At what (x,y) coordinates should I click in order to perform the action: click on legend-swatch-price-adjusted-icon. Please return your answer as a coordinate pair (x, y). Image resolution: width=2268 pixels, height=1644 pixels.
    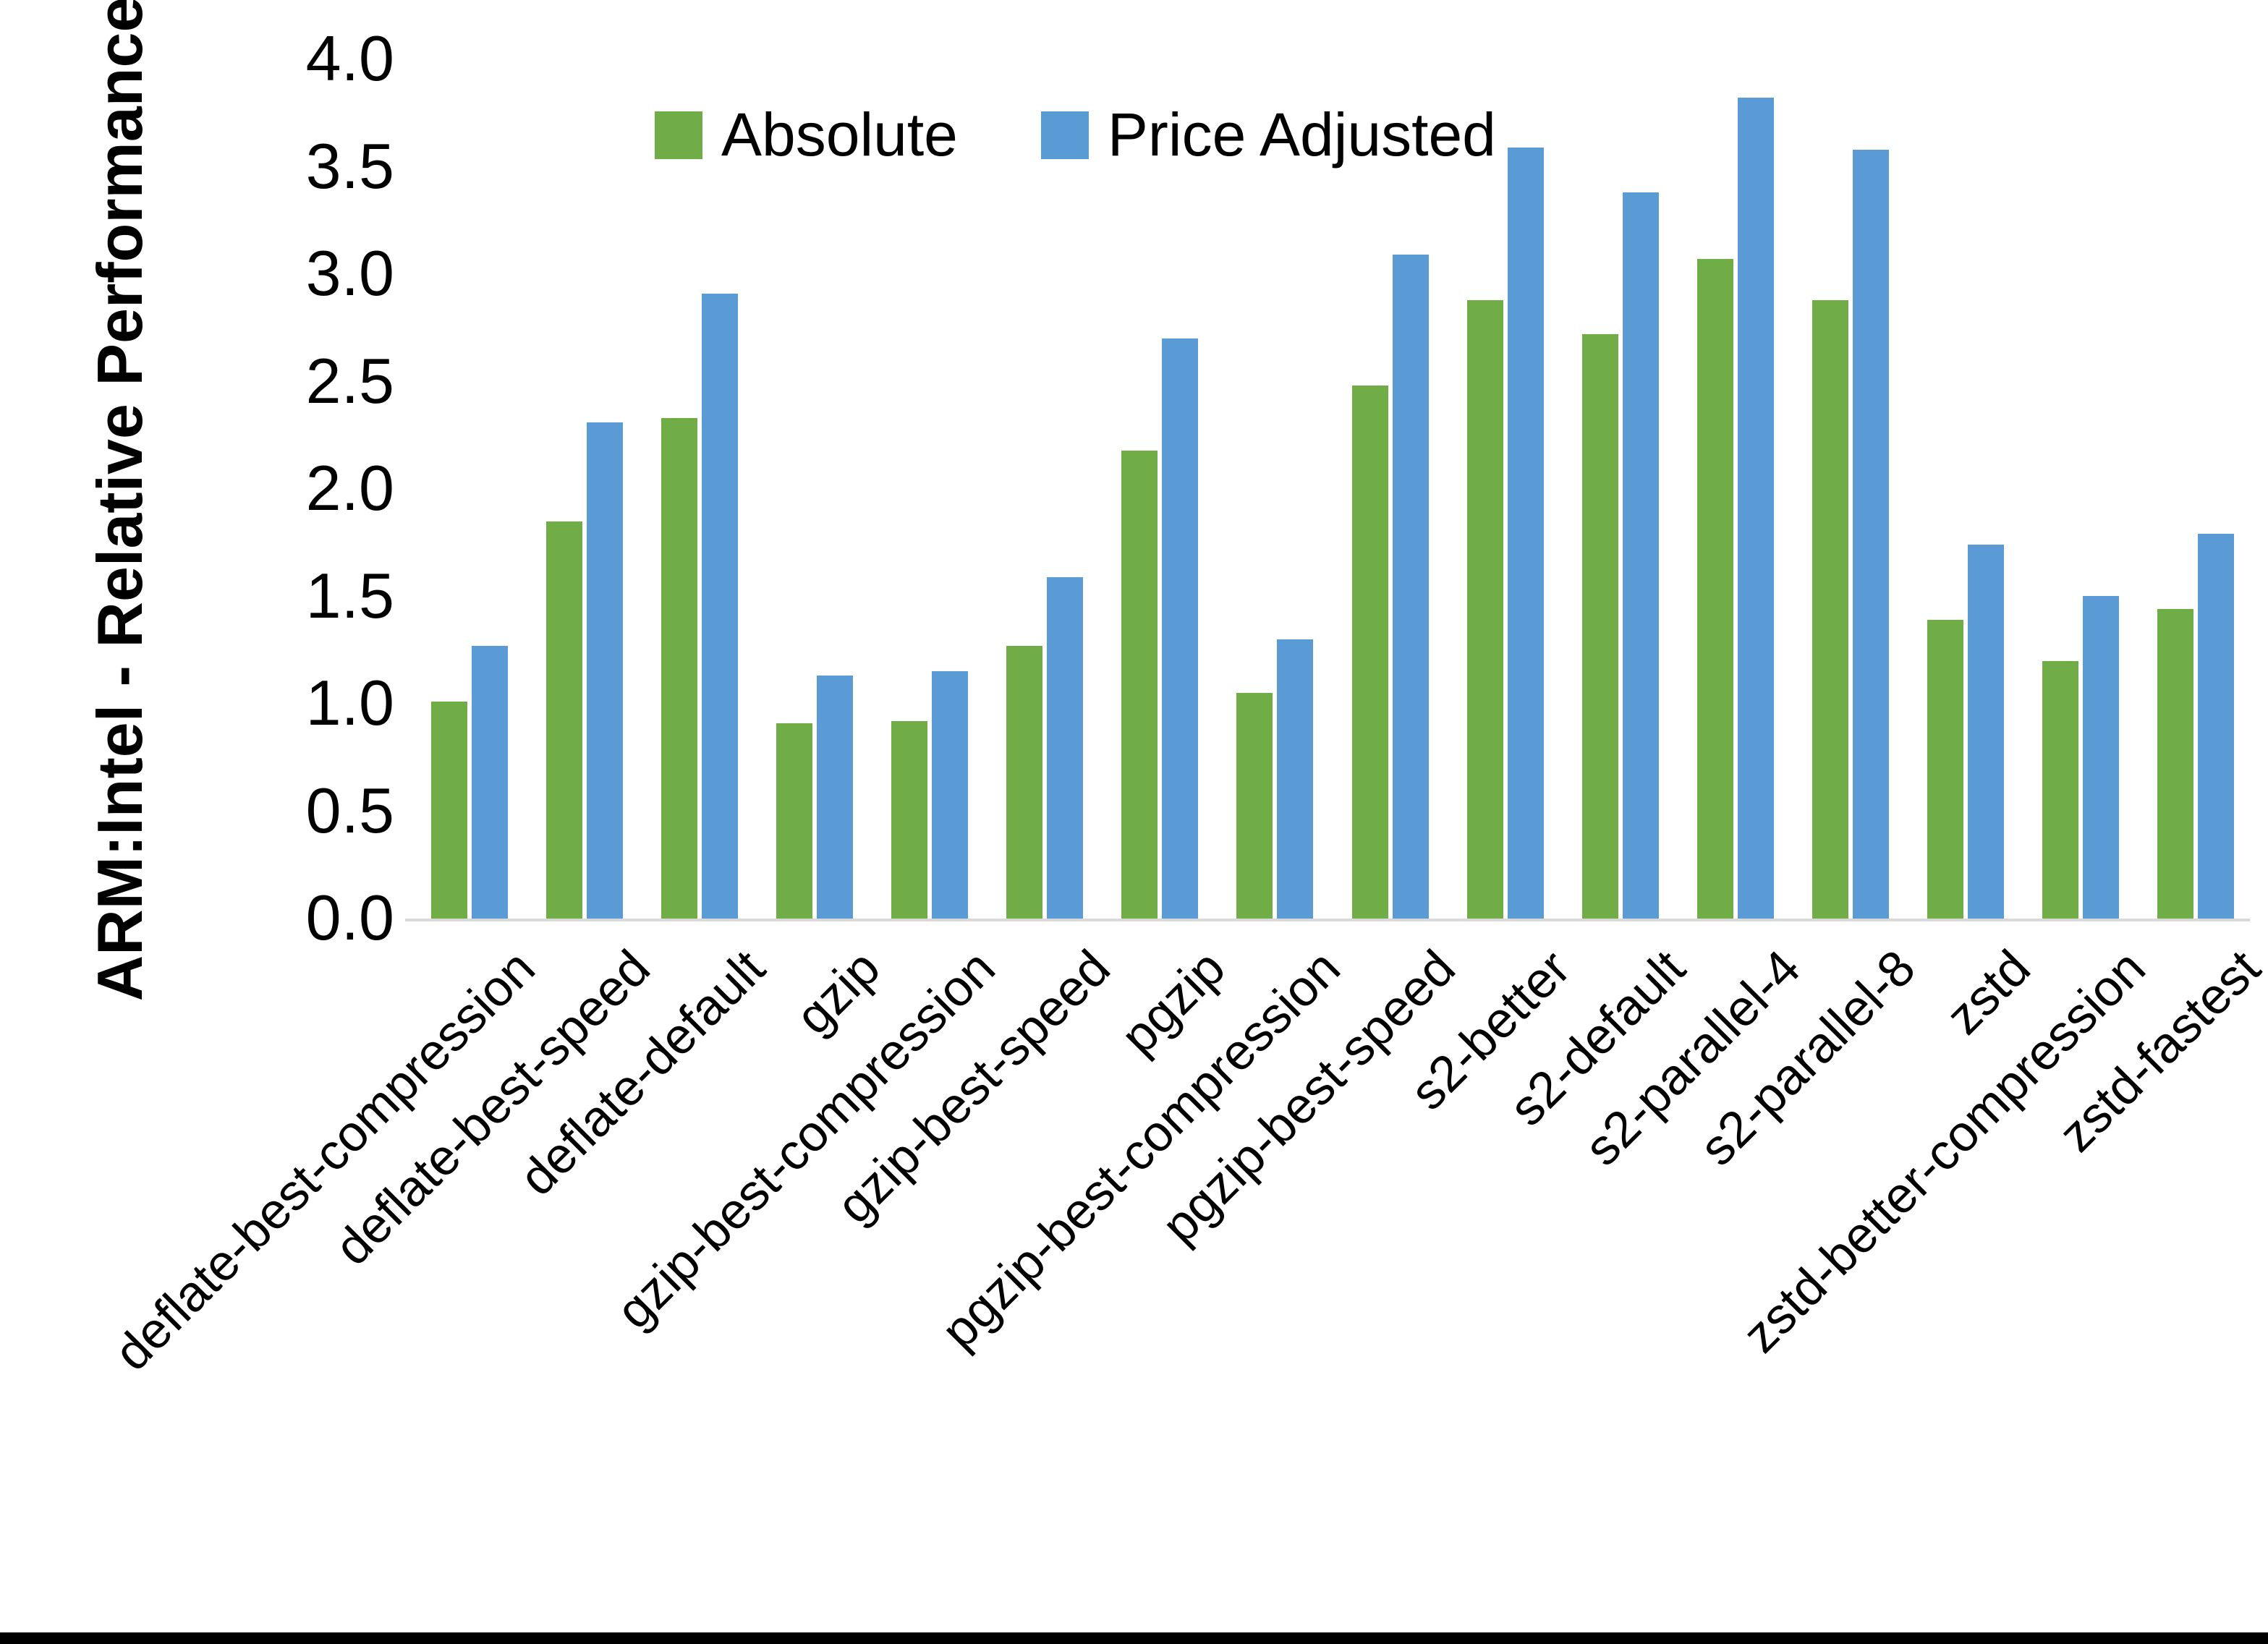
    Looking at the image, I should click on (1064, 135).